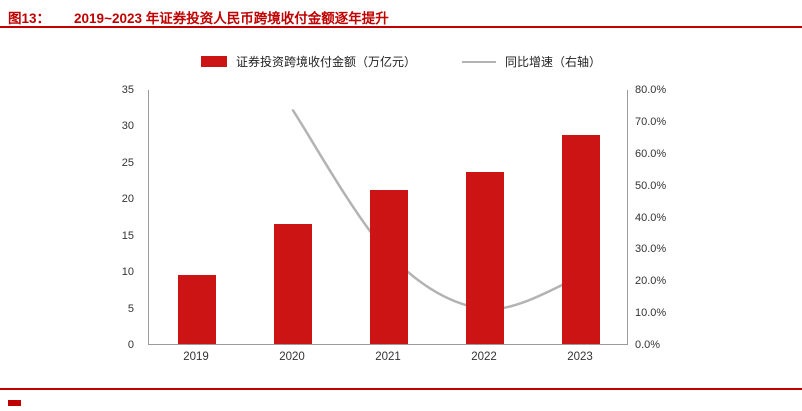  What do you see at coordinates (127, 199) in the screenshot?
I see `left-axis-tick: 20` at bounding box center [127, 199].